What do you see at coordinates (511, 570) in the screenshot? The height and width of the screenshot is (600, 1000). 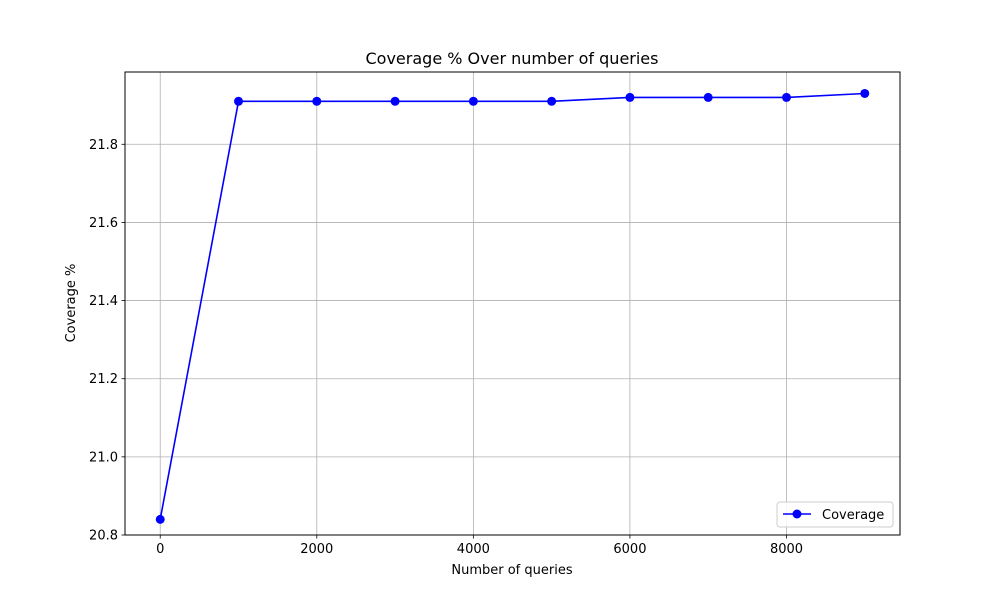 I see `x-axis-label: Number of queries` at bounding box center [511, 570].